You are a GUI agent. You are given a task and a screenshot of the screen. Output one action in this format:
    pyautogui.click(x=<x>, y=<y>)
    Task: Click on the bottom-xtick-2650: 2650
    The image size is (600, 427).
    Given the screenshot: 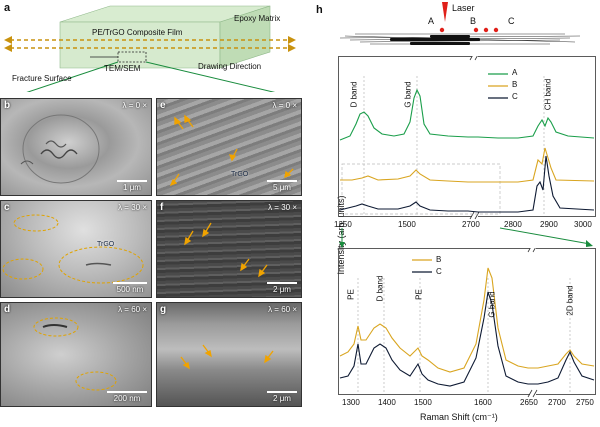 What is the action you would take?
    pyautogui.click(x=529, y=402)
    